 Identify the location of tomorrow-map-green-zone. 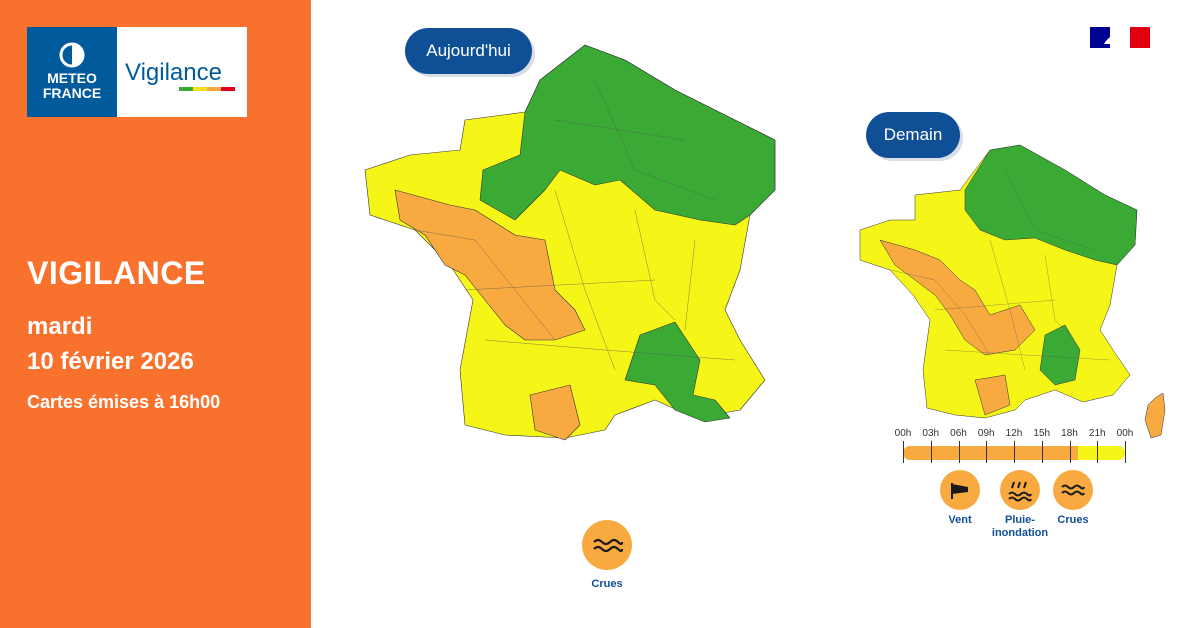
(1051, 205).